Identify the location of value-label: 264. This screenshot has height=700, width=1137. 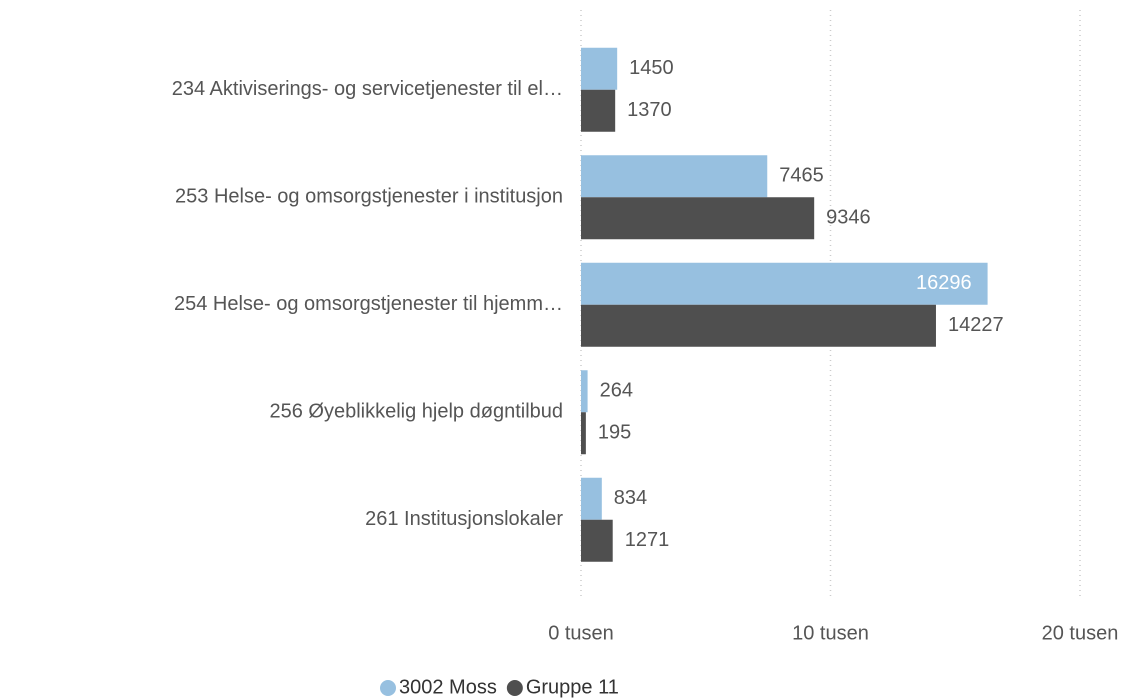
(616, 391).